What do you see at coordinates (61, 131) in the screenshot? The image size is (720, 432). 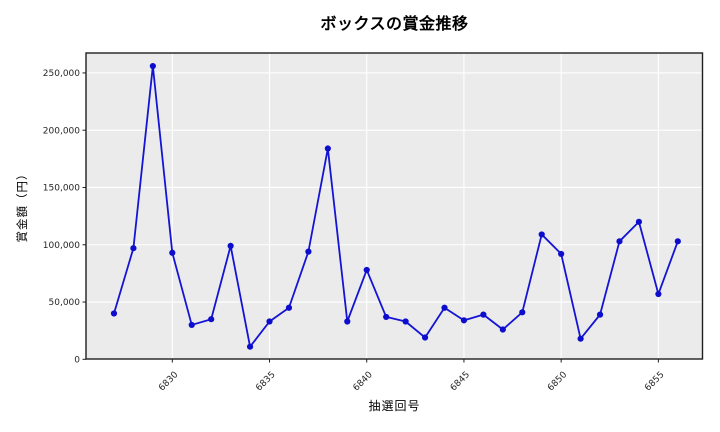 I see `y-tick-label: 200,000` at bounding box center [61, 131].